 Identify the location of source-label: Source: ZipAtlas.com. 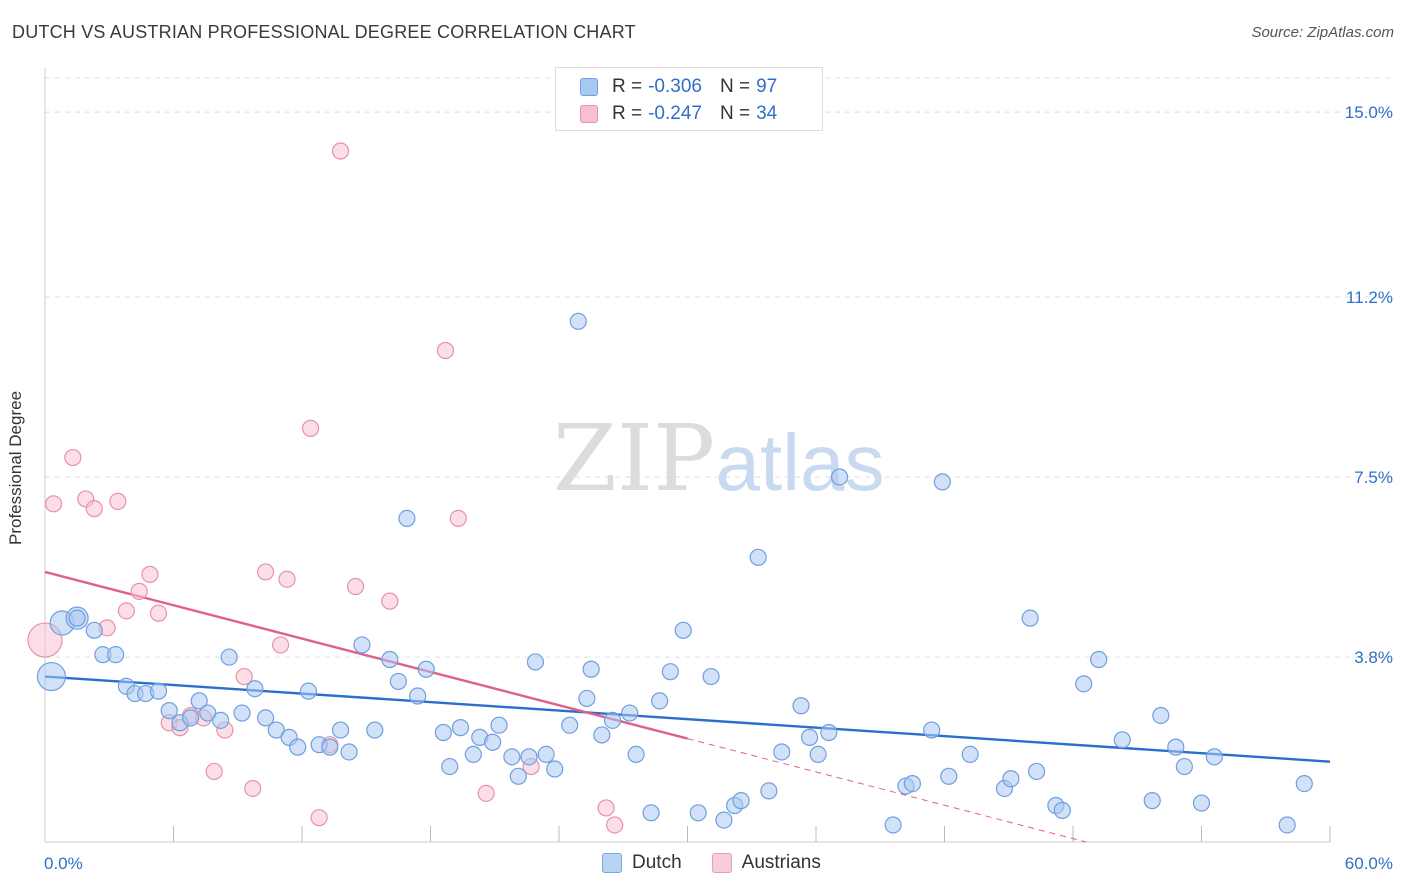
(1322, 32).